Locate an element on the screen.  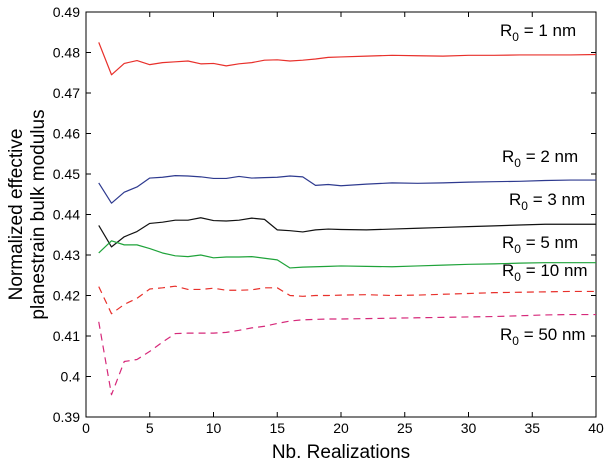
y-tick-label: 0.46 is located at coordinates (66, 134).